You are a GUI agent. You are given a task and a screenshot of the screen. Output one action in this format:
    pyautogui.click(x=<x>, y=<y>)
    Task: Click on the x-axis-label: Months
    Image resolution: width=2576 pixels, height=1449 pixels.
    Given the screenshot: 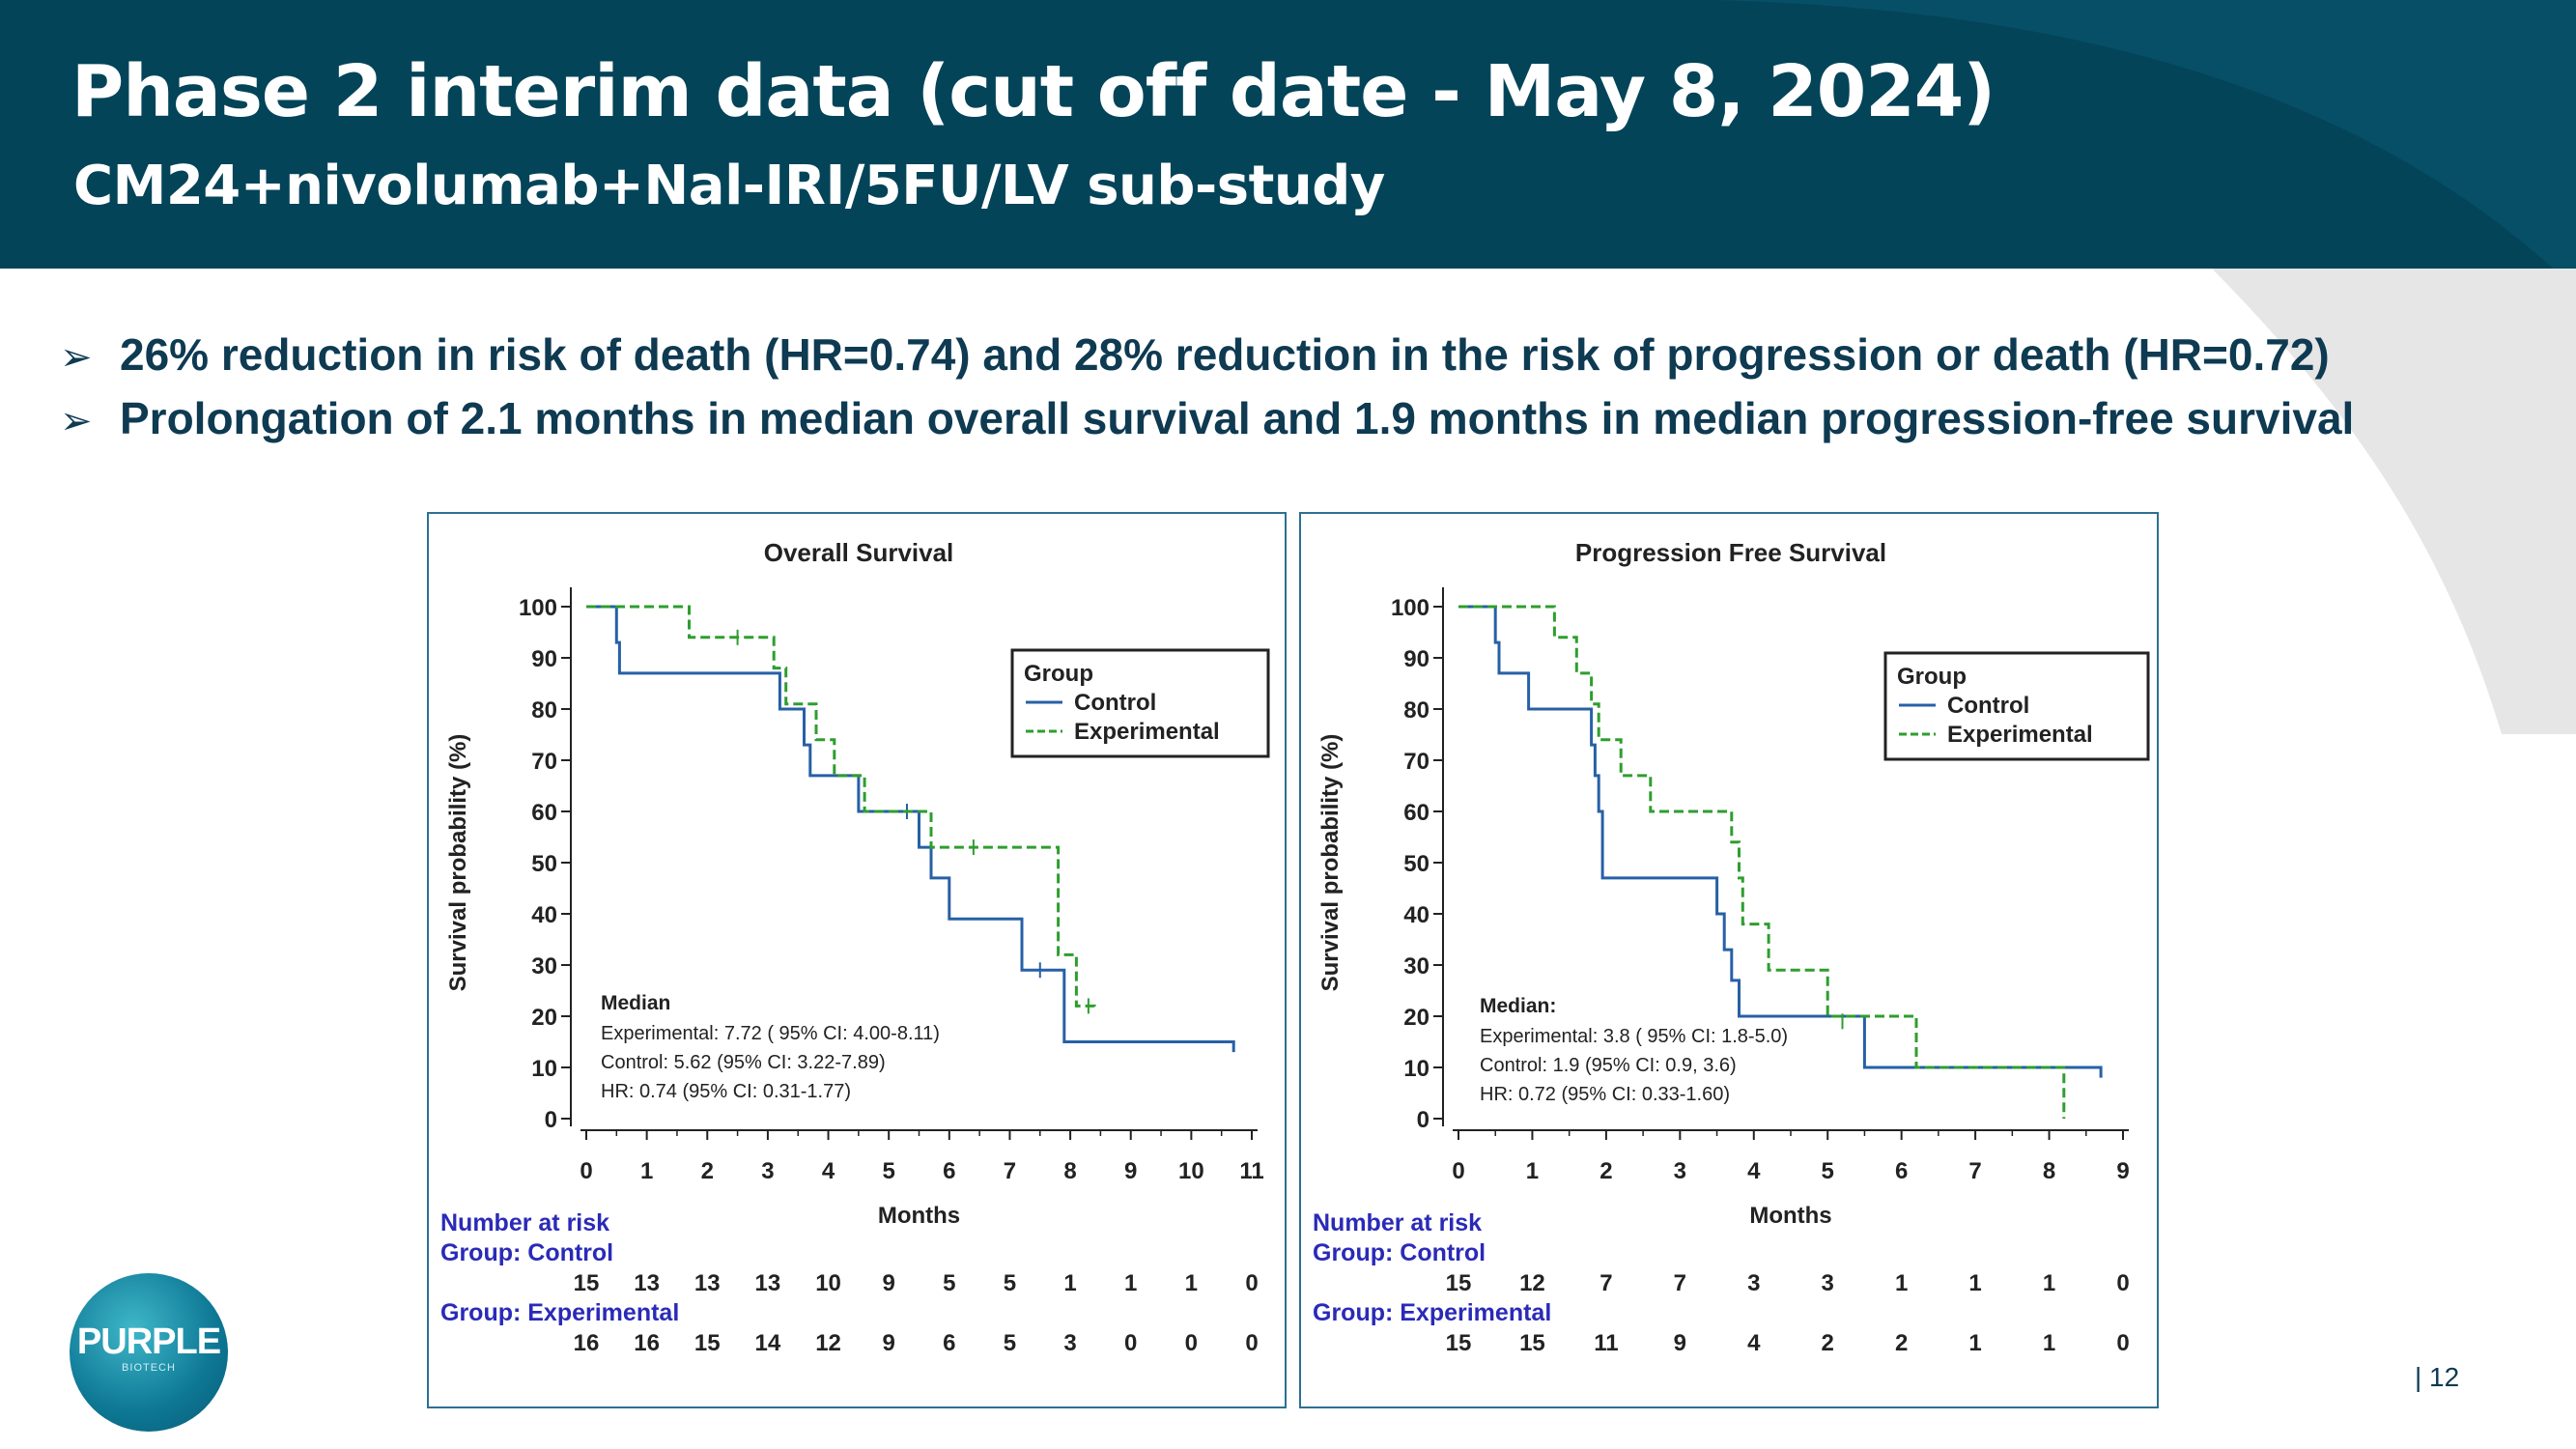 What is the action you would take?
    pyautogui.click(x=1790, y=1216)
    